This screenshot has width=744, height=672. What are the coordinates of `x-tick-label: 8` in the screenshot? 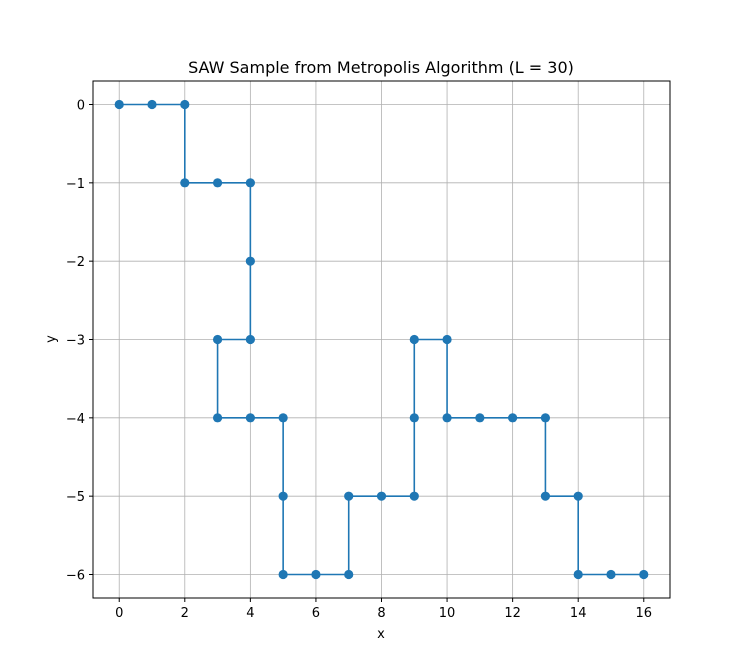 It's located at (381, 613).